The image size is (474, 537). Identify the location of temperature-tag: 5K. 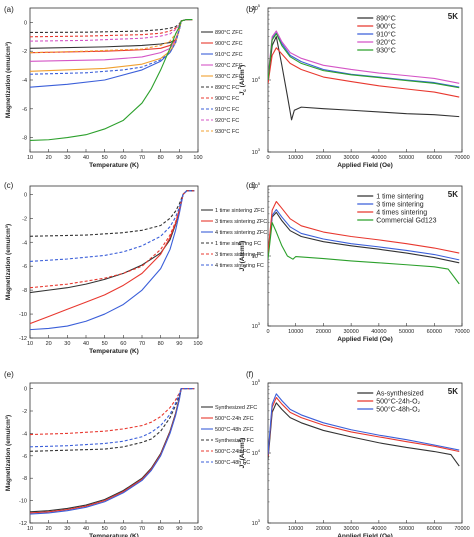
(453, 16).